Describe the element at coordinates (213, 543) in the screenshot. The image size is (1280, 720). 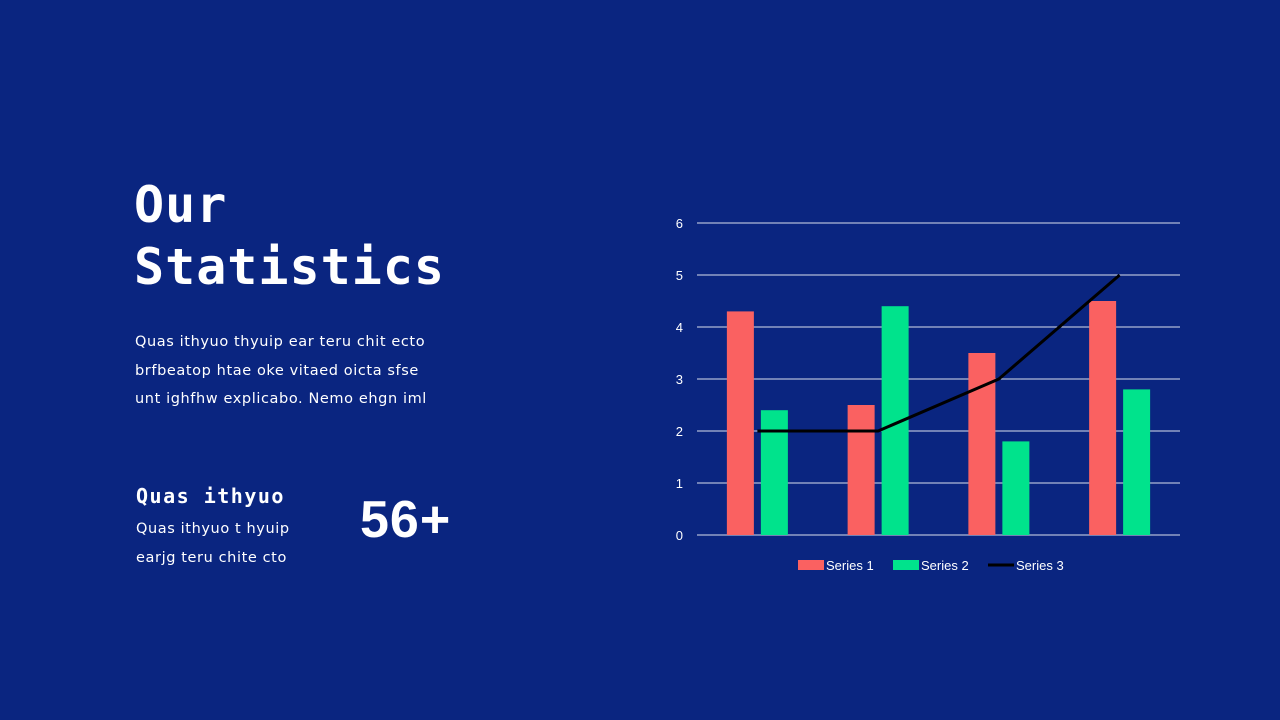
I see `stat-description: Quas ithyuo t hyuip earjg teru chite cto` at that location.